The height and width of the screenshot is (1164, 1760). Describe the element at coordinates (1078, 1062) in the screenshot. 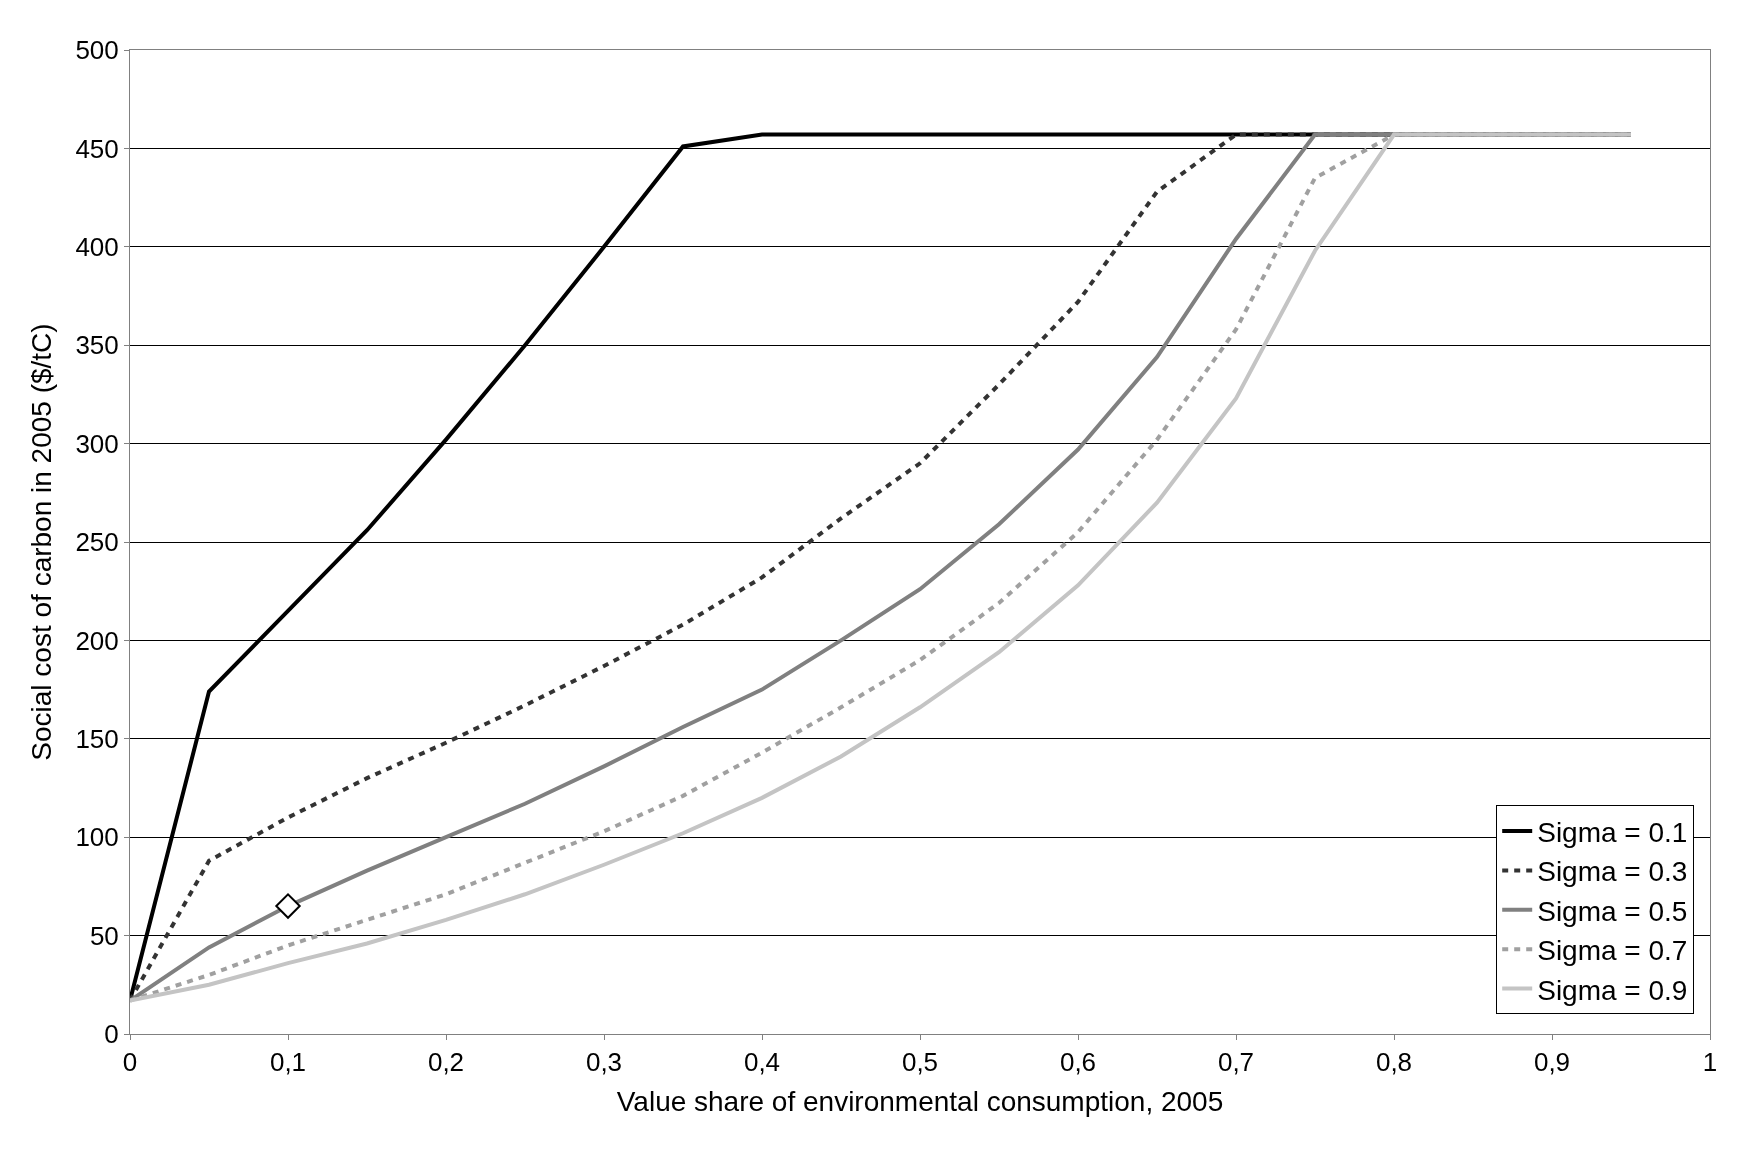

I see `x-tick-label: 0,6` at that location.